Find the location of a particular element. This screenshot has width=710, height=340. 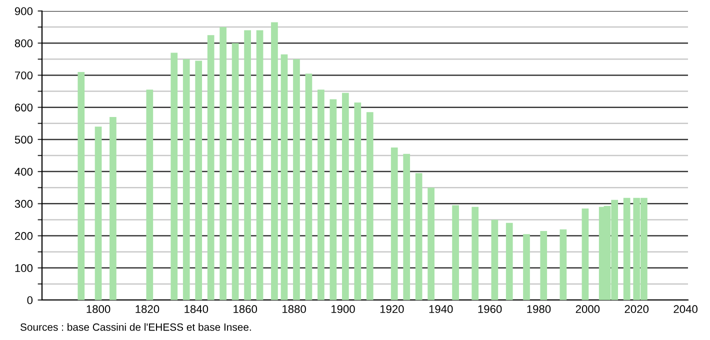

x-tick-label: 1820 is located at coordinates (148, 309).